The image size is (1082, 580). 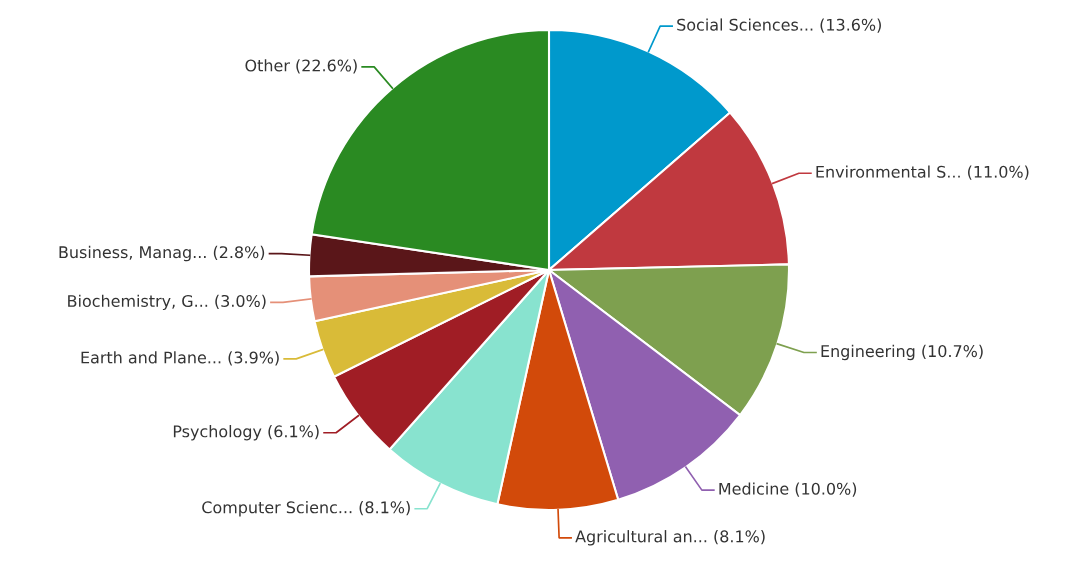 I want to click on slice-label: Computer Scienc... (8.1%), so click(x=306, y=509).